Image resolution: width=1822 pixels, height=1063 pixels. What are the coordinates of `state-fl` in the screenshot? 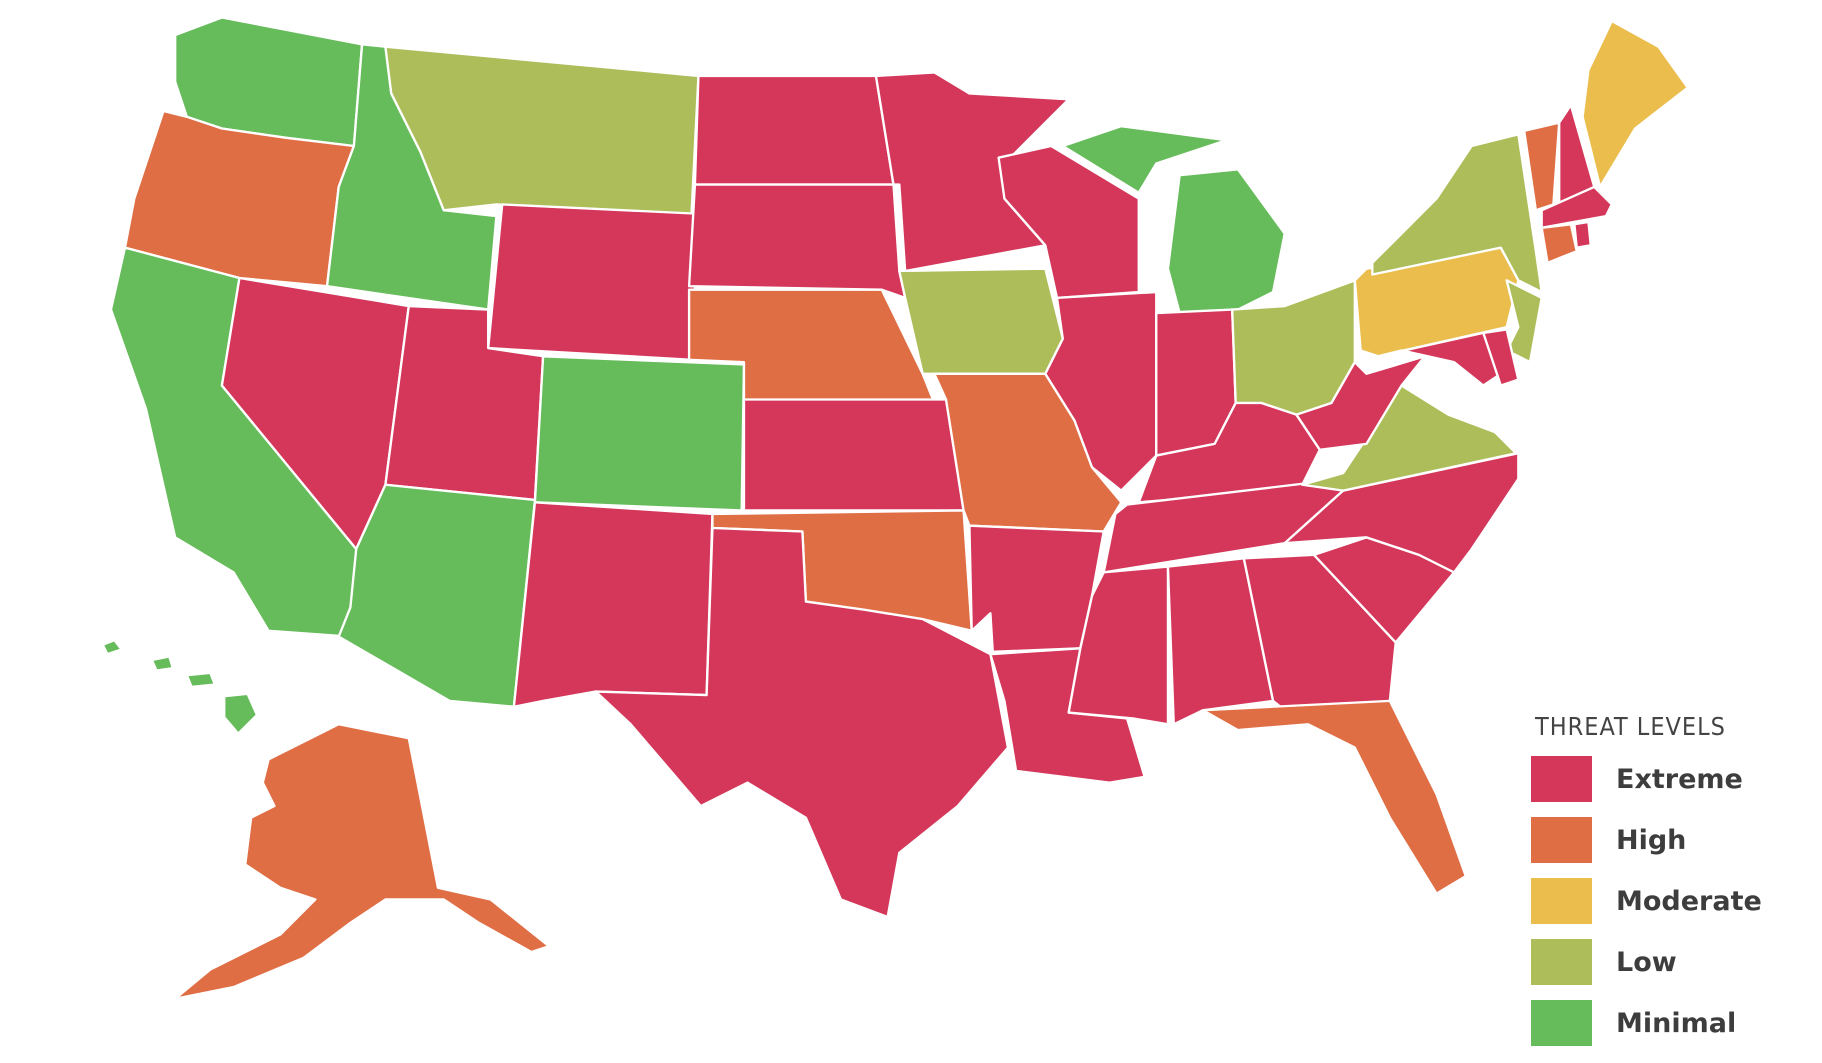 It's located at (1334, 797).